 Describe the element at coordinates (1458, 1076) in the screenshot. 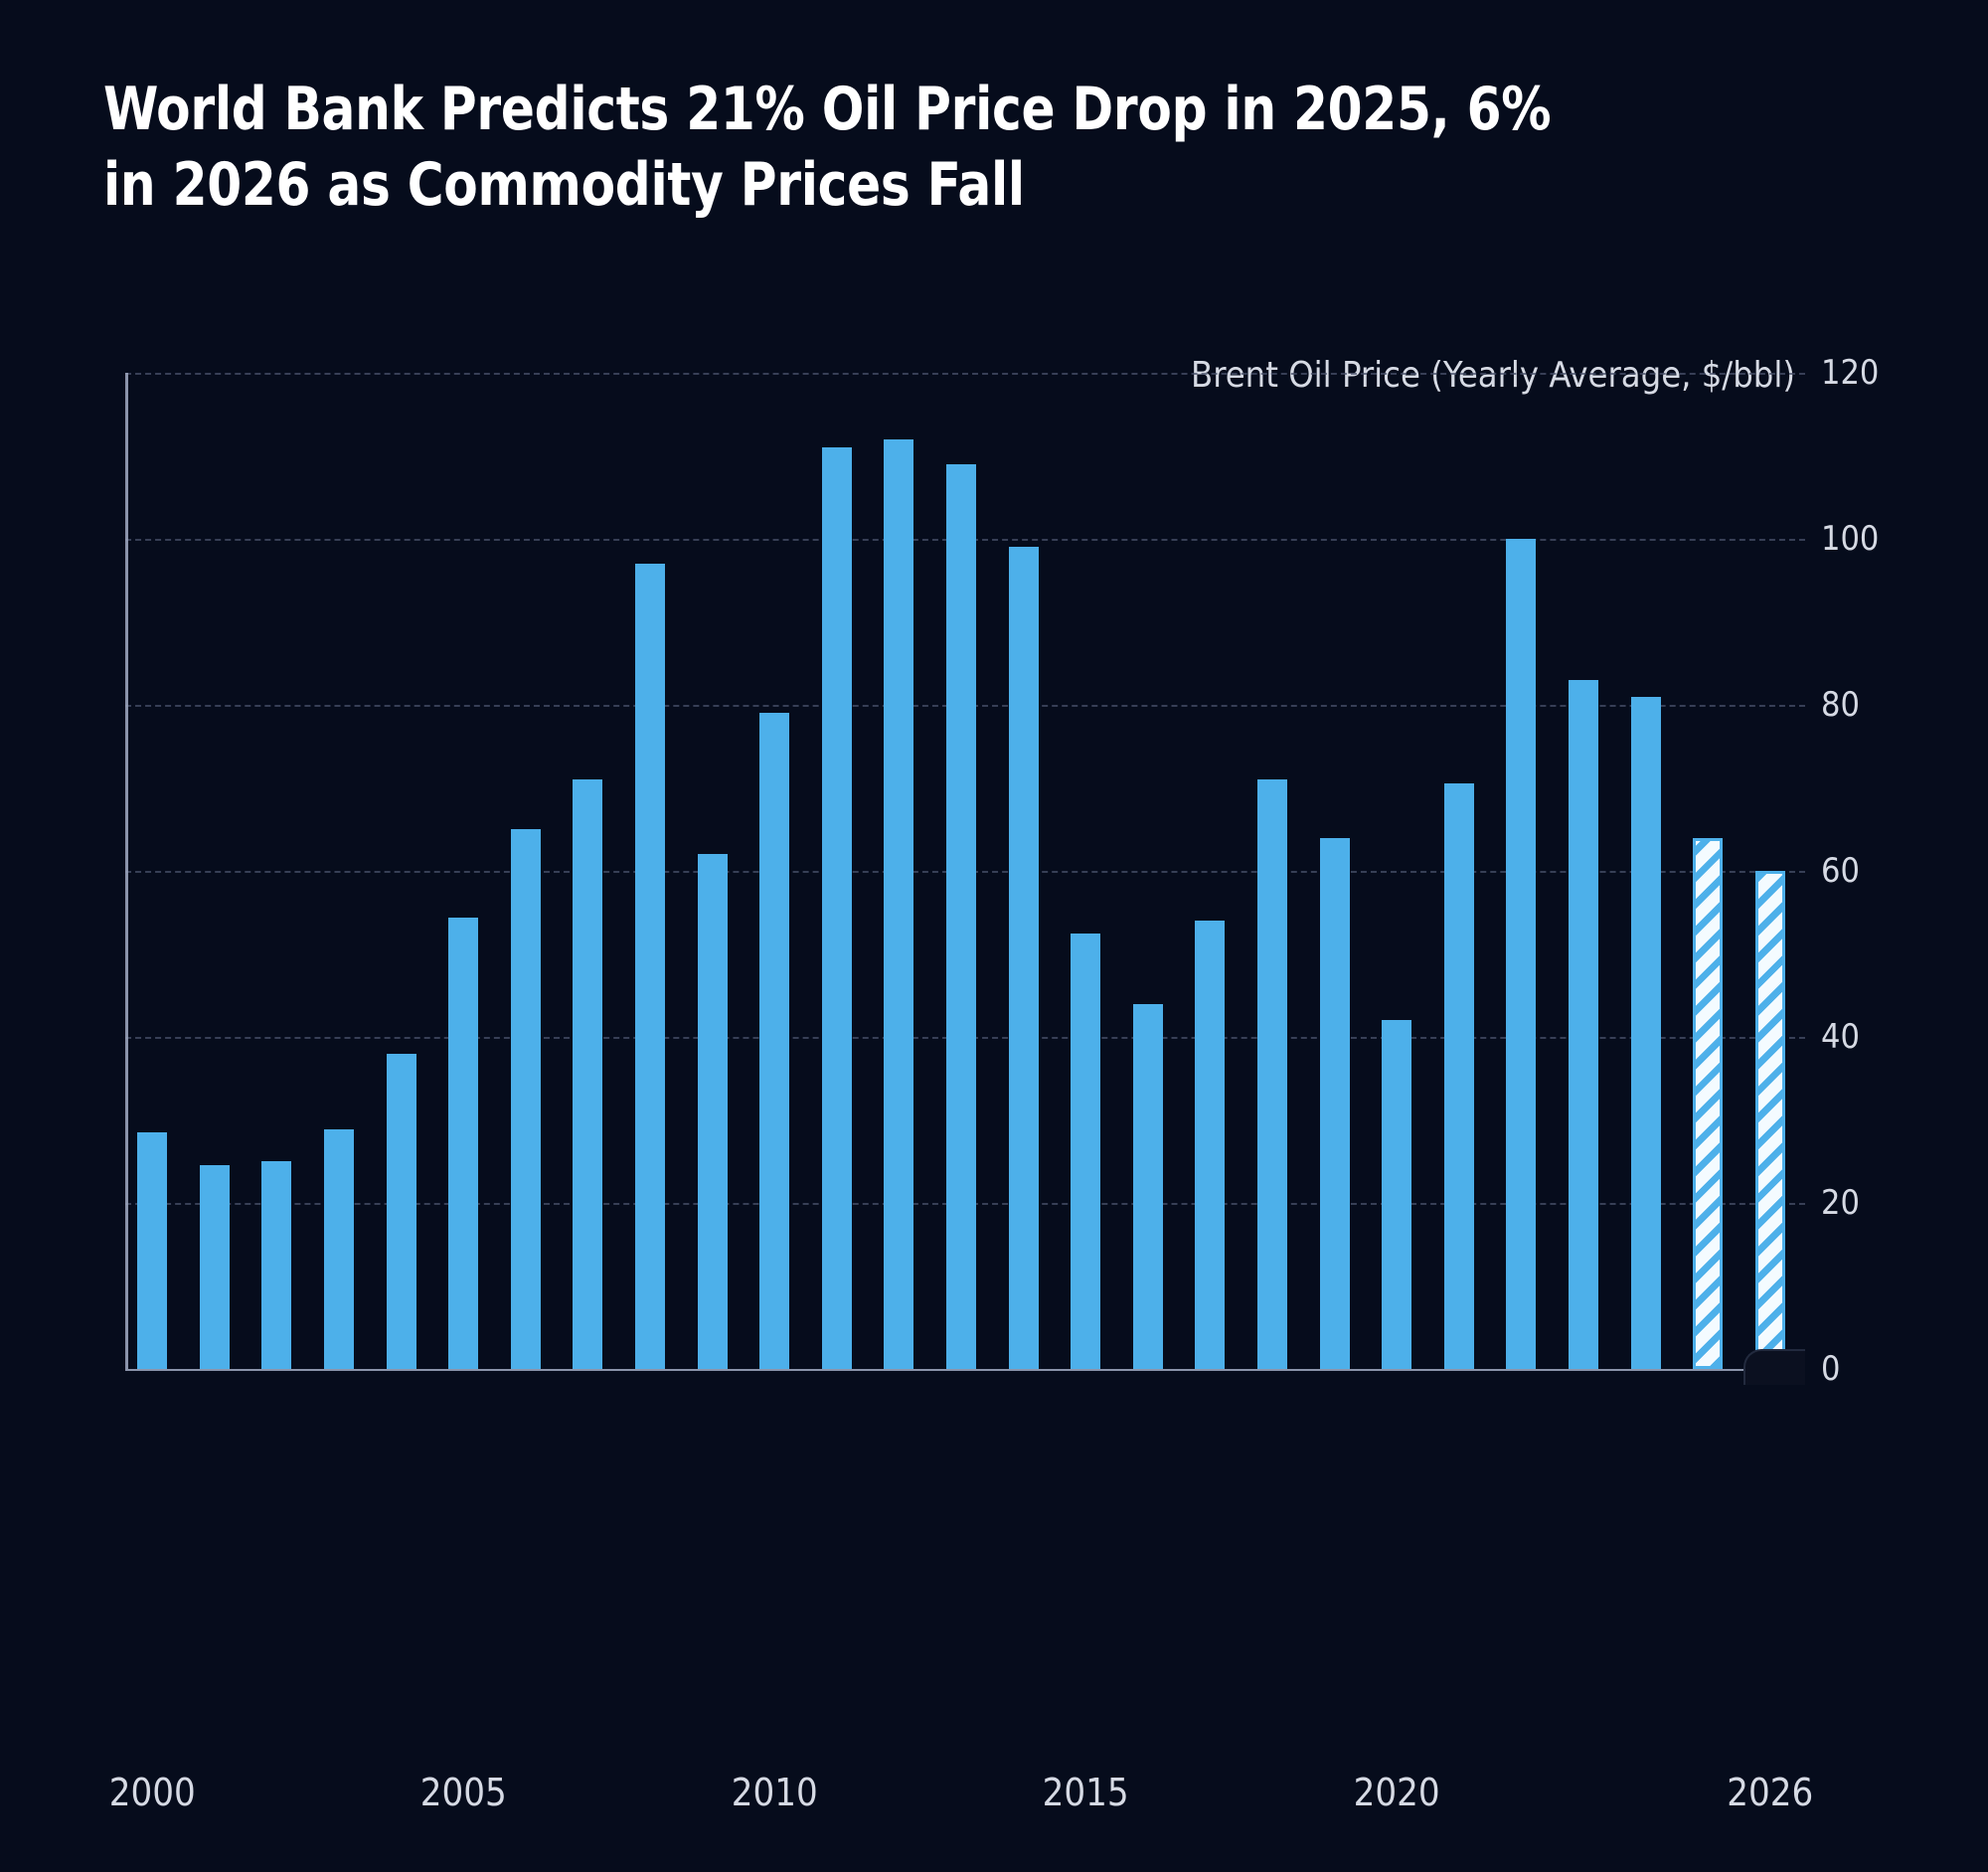

I see `bar-2021` at that location.